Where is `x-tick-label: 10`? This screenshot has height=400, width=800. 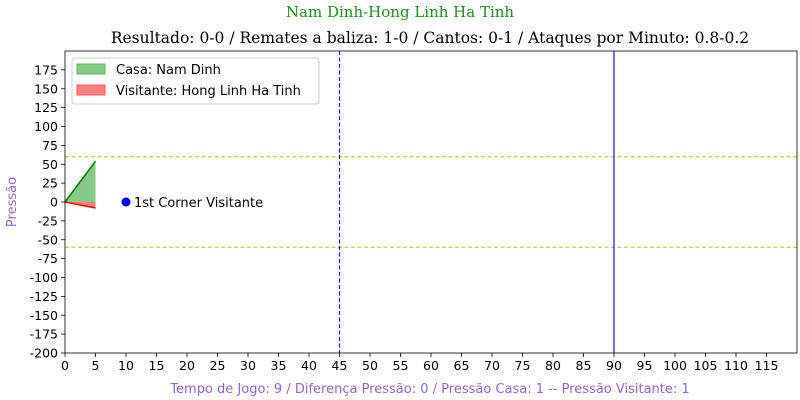
x-tick-label: 10 is located at coordinates (126, 365).